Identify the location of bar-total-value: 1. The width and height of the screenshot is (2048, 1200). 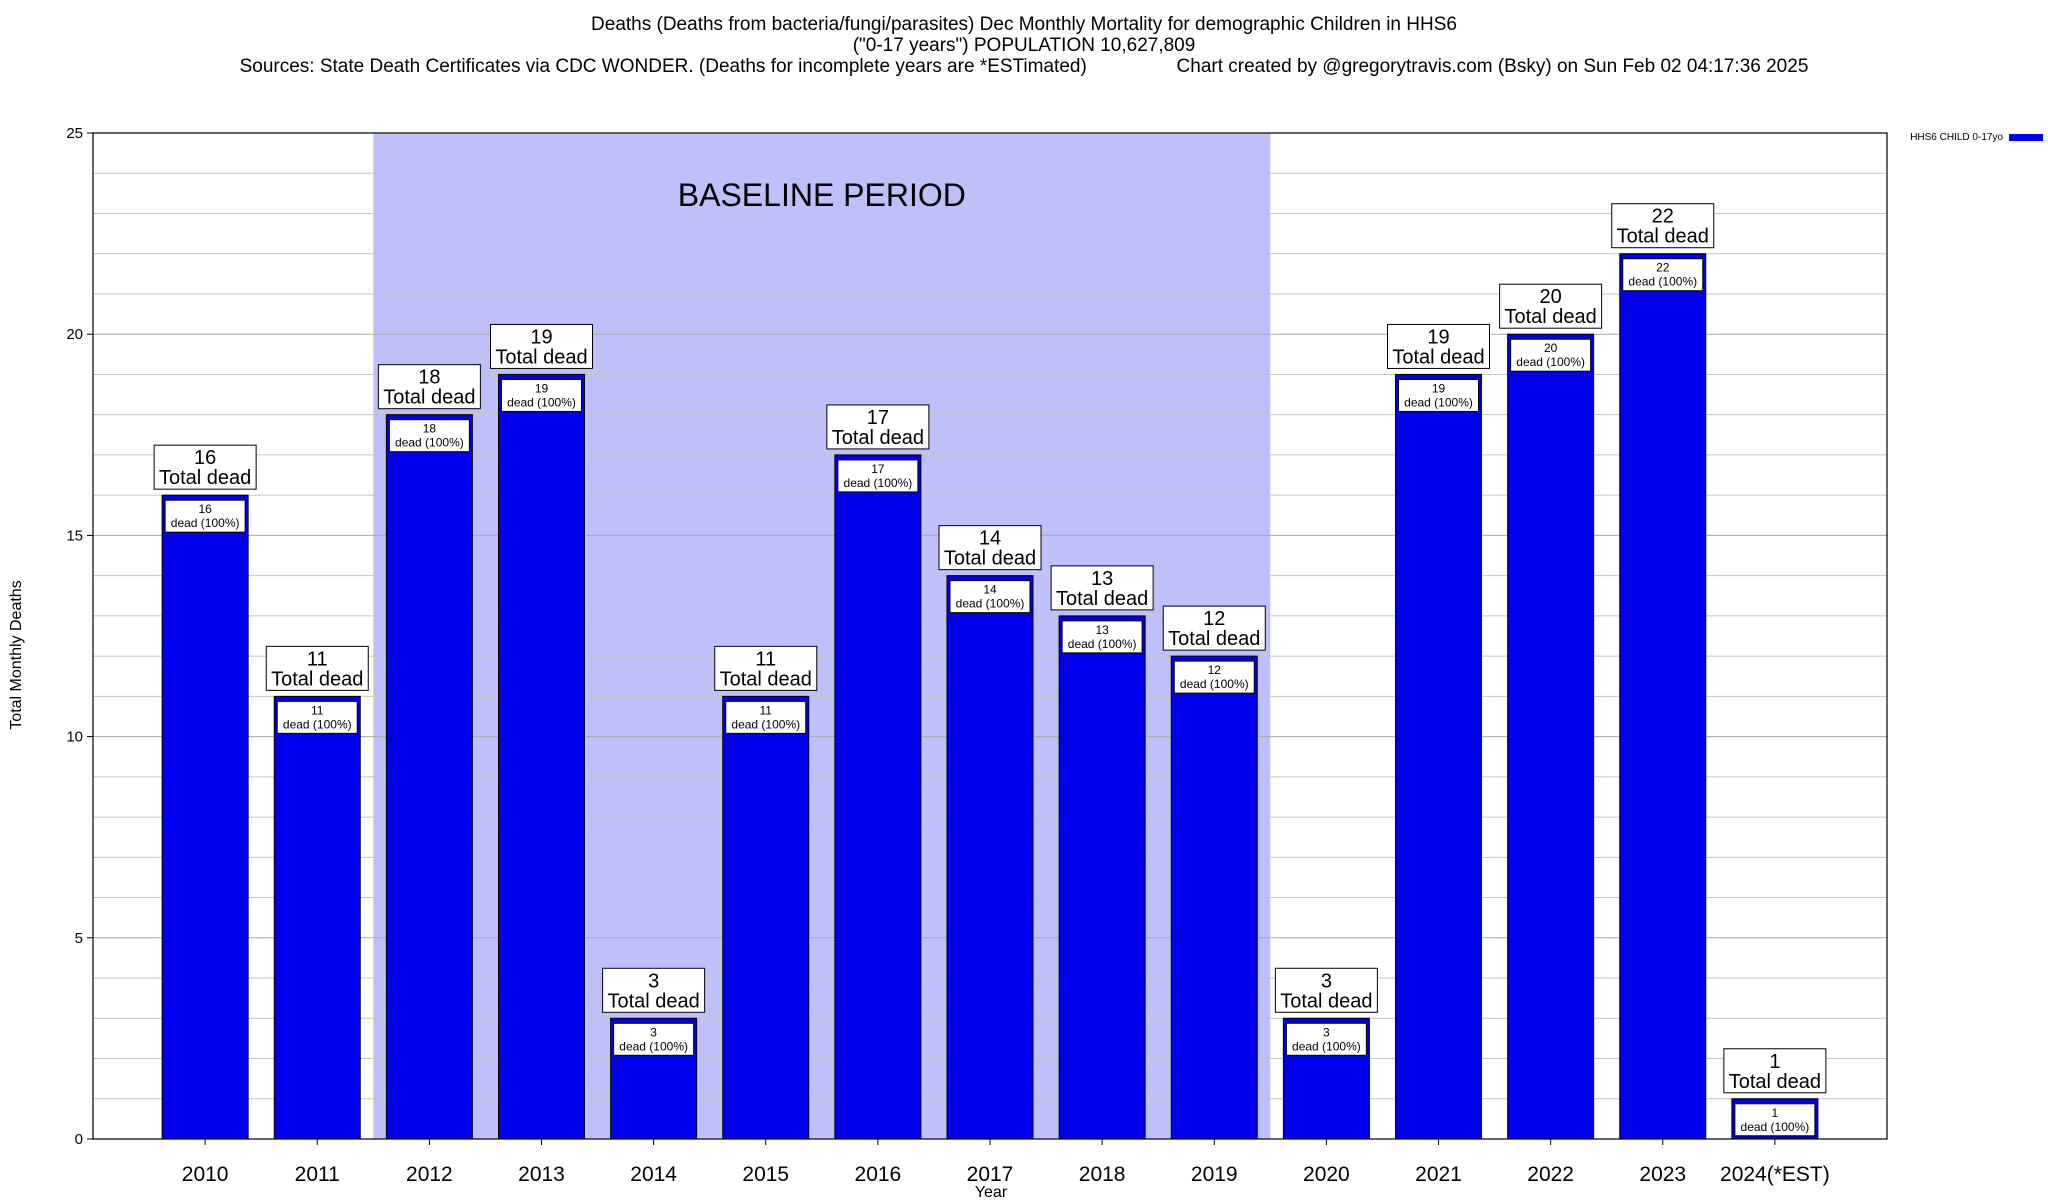
(1774, 1062).